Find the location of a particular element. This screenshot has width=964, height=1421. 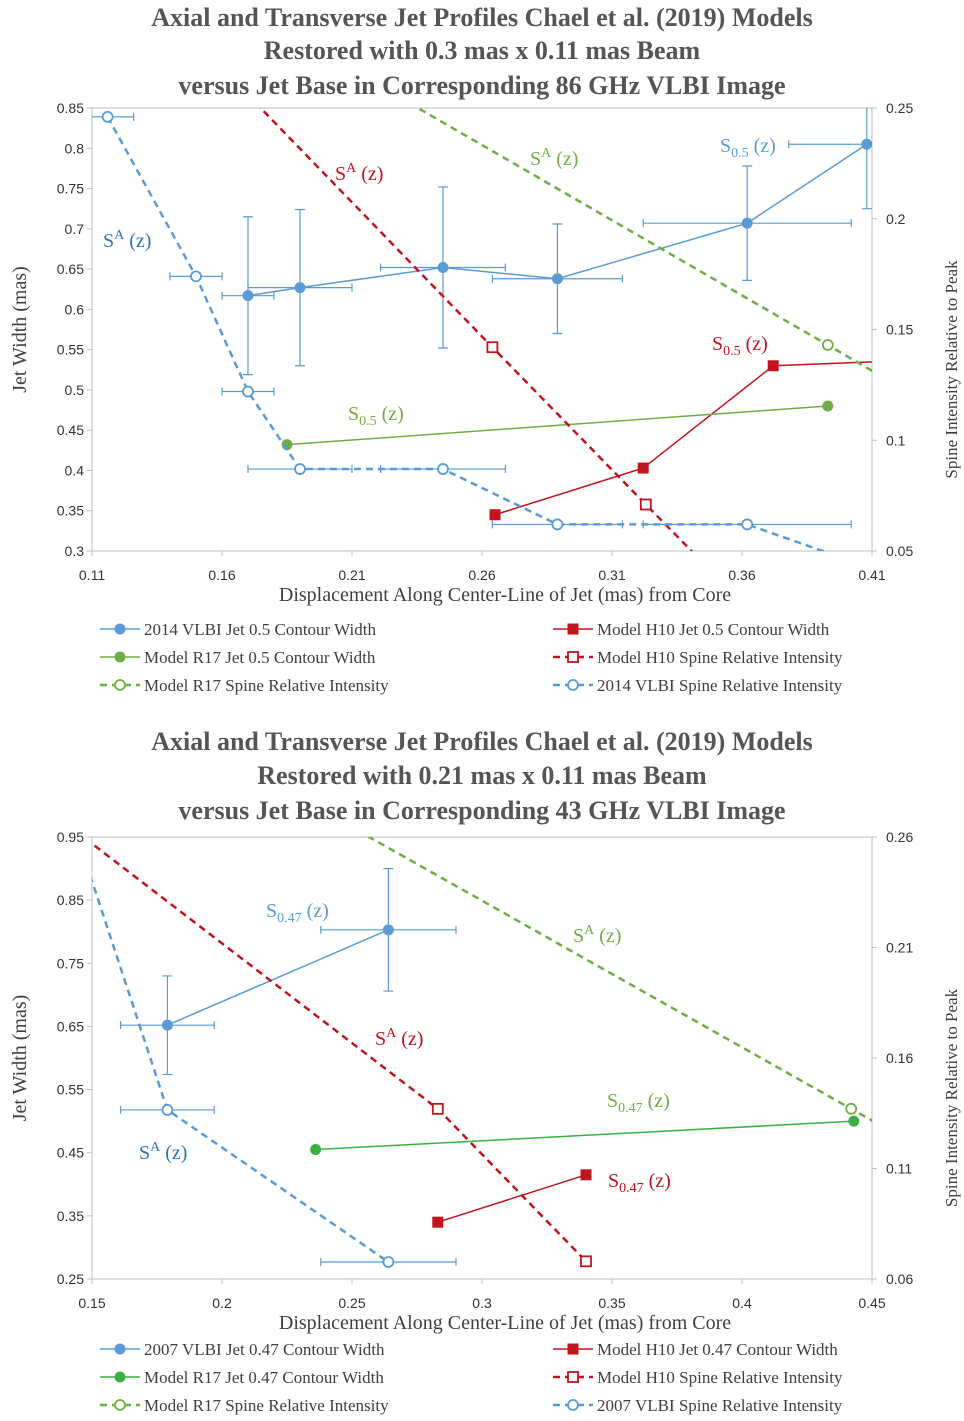

x-tick-label: 0.36 is located at coordinates (741, 575).